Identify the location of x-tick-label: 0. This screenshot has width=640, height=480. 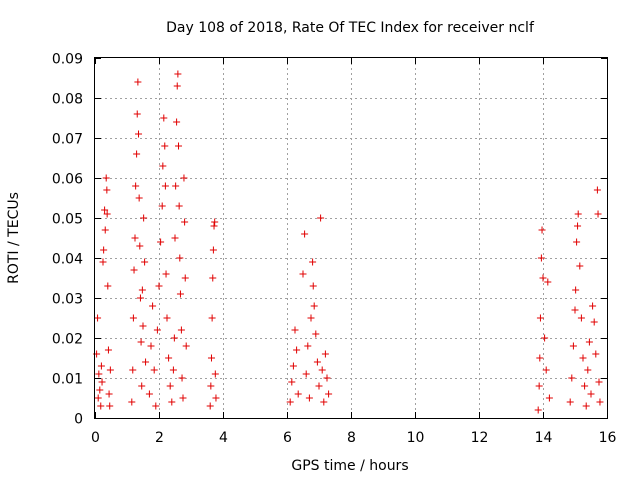
(95, 438).